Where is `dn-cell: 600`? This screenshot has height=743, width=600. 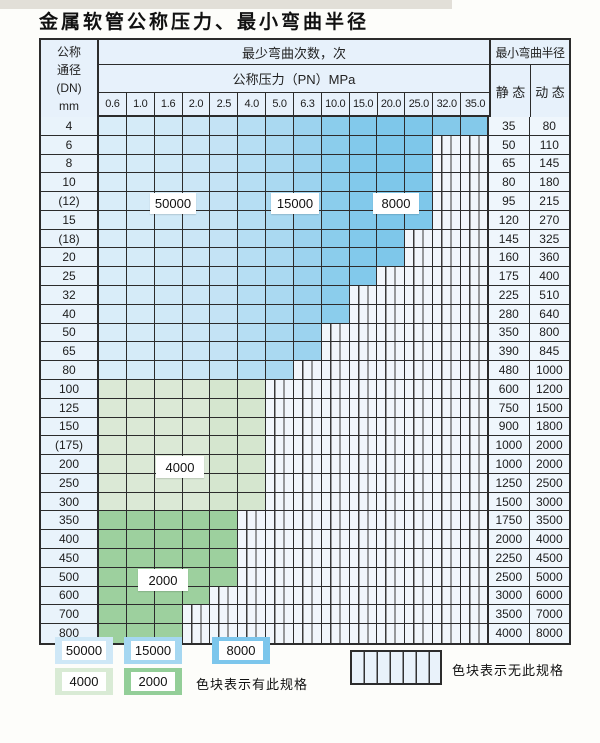 dn-cell: 600 is located at coordinates (70, 595).